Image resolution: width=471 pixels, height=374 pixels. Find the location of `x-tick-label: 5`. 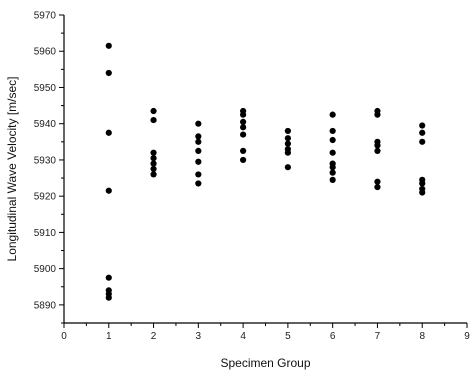

x-tick-label: 5 is located at coordinates (288, 336).